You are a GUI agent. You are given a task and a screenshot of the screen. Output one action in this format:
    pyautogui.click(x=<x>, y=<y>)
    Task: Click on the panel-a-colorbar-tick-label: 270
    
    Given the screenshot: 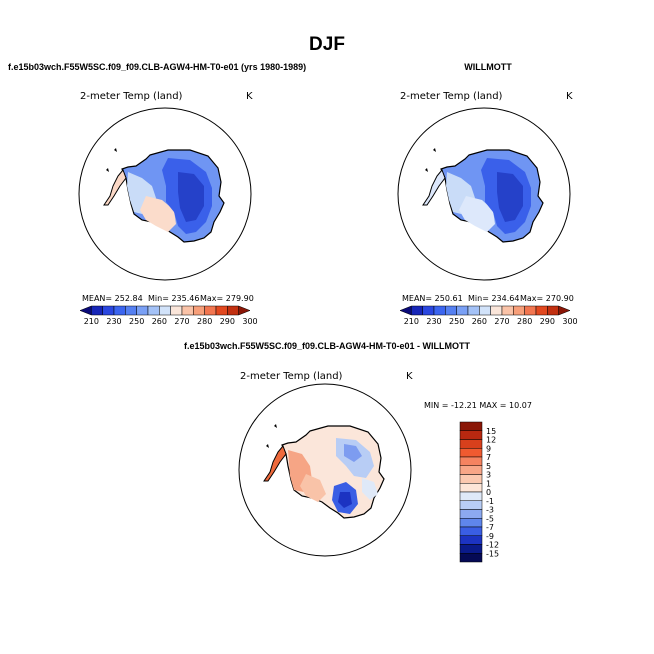 What is the action you would take?
    pyautogui.click(x=181, y=321)
    